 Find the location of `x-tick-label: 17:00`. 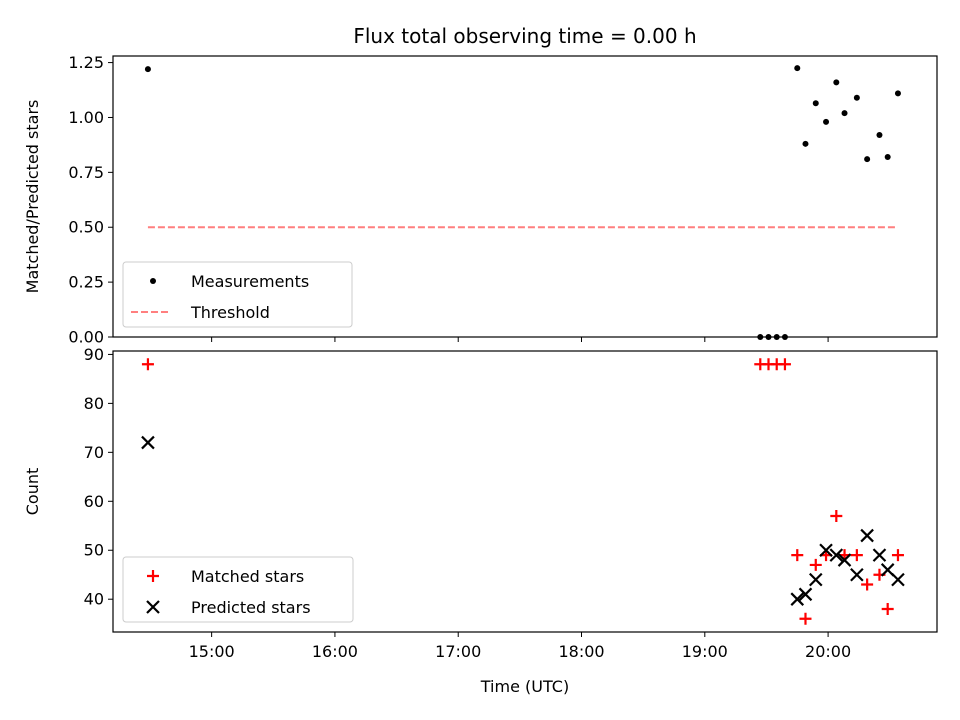

x-tick-label: 17:00 is located at coordinates (458, 651).